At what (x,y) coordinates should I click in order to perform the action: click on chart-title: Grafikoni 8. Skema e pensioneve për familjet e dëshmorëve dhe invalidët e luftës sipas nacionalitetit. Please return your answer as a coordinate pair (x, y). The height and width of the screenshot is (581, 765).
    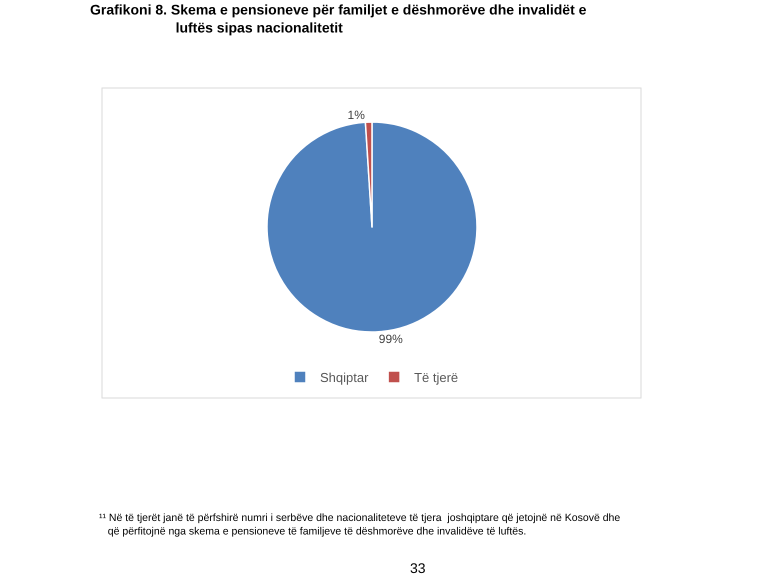
    Looking at the image, I should click on (338, 19).